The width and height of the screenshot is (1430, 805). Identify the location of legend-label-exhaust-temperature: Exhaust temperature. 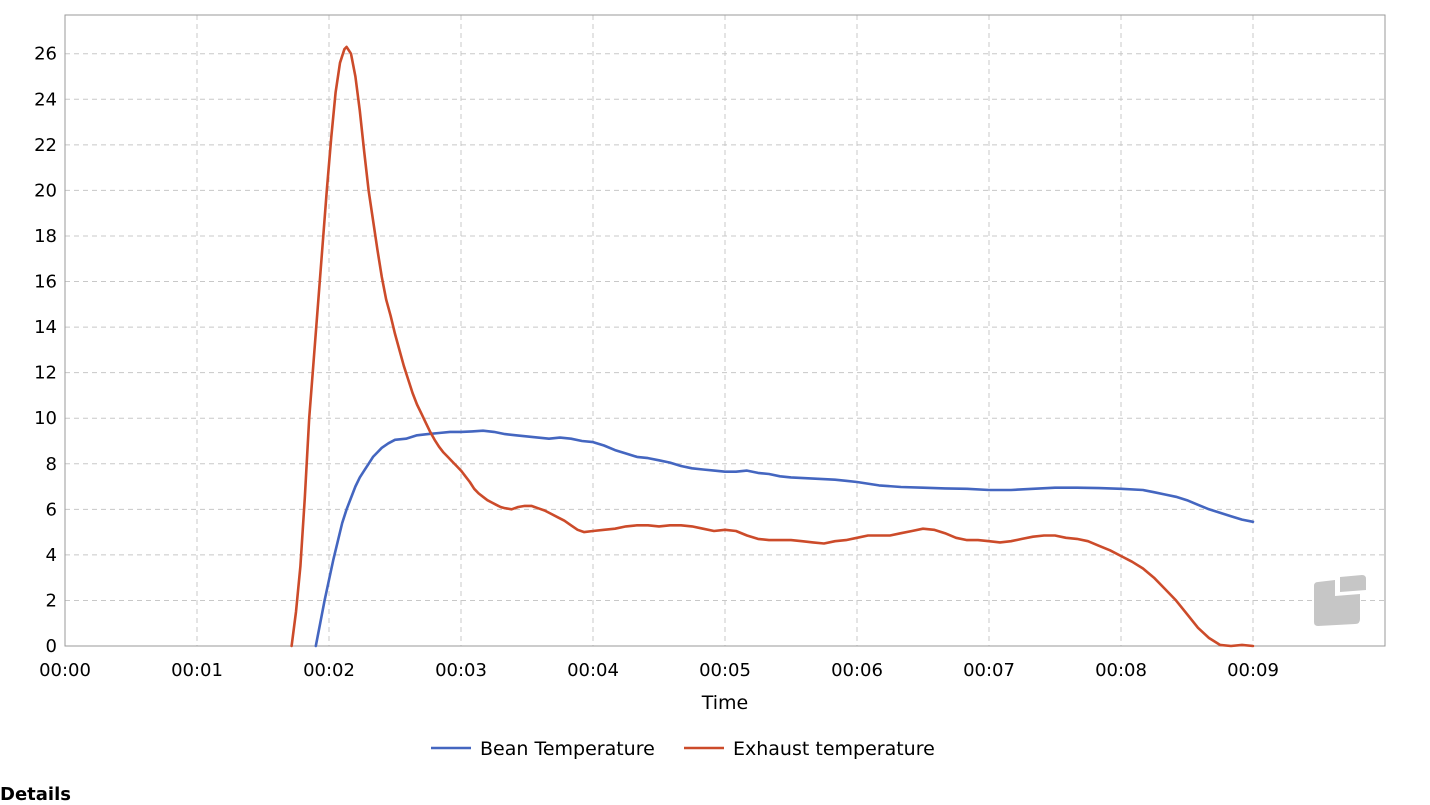
(834, 749).